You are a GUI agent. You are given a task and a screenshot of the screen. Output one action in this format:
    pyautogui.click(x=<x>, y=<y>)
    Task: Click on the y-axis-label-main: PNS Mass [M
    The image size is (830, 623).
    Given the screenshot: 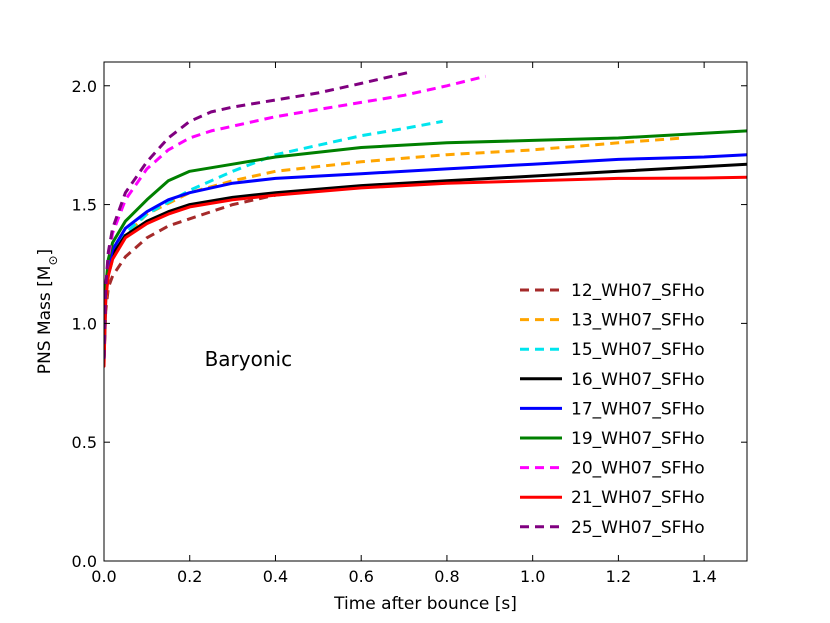 What is the action you would take?
    pyautogui.click(x=45, y=320)
    